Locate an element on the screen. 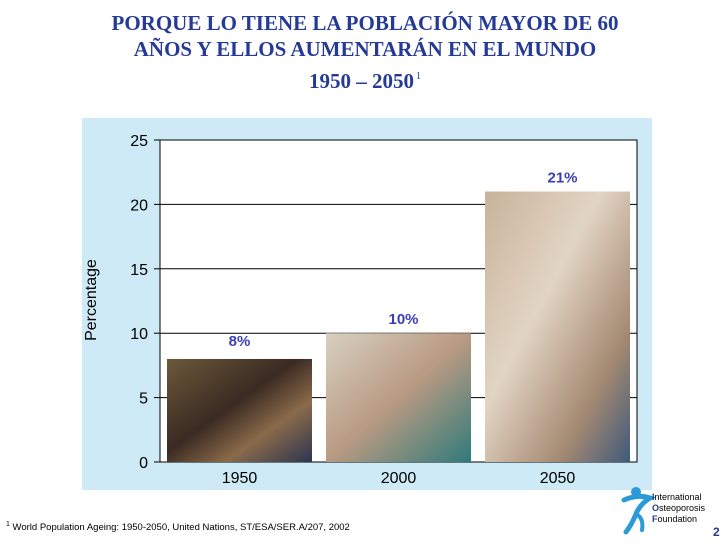 This screenshot has height=546, width=728. logo-line-1: nternational is located at coordinates (678, 497).